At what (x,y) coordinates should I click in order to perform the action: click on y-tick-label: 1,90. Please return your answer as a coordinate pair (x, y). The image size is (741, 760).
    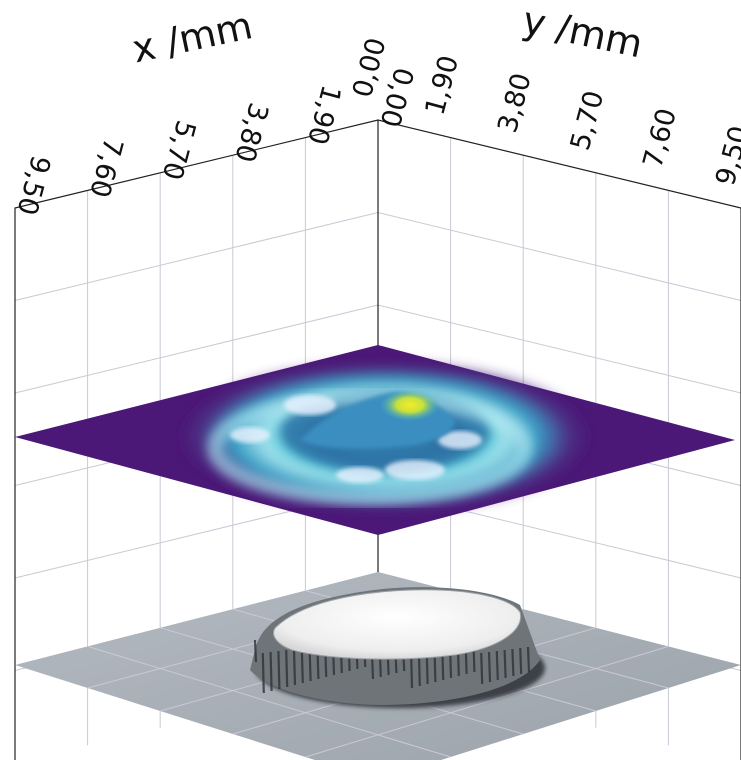
    Looking at the image, I should click on (443, 85).